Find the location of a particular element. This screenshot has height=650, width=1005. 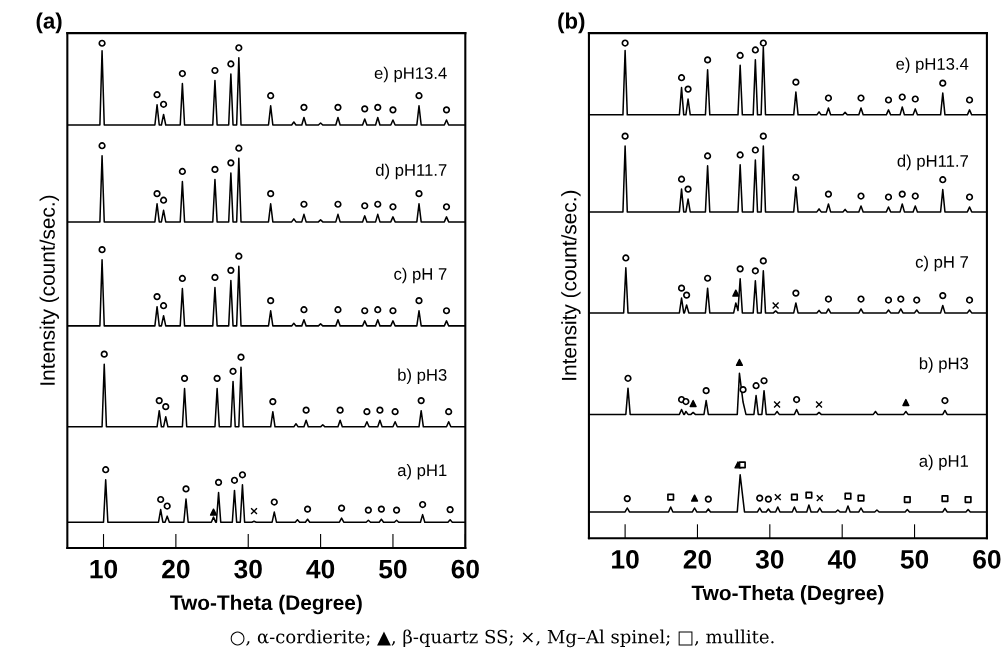

chart-title: (b) is located at coordinates (571, 23).